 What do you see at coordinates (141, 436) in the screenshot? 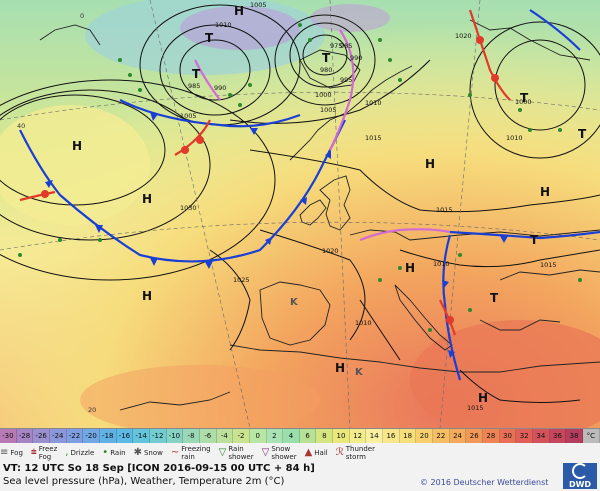
I see `scale-cell: -14` at bounding box center [141, 436].